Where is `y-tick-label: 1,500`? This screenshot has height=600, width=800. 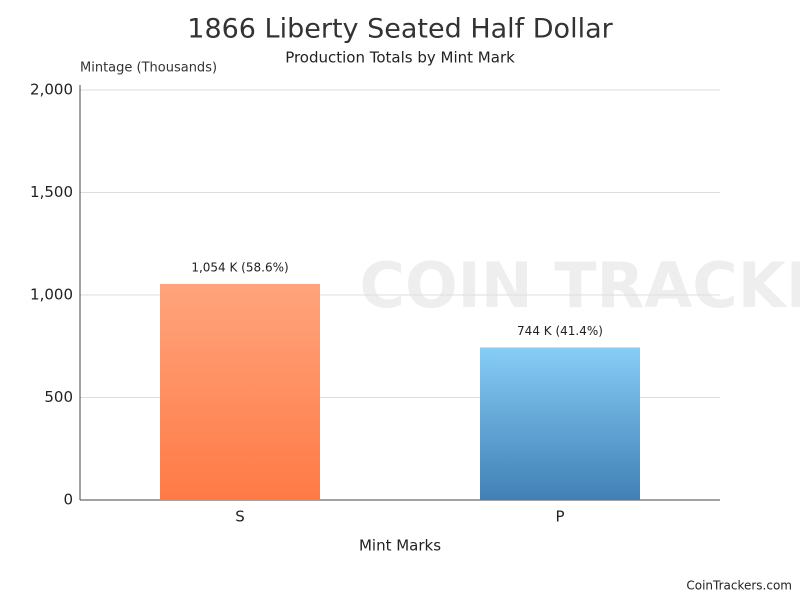 y-tick-label: 1,500 is located at coordinates (51, 192).